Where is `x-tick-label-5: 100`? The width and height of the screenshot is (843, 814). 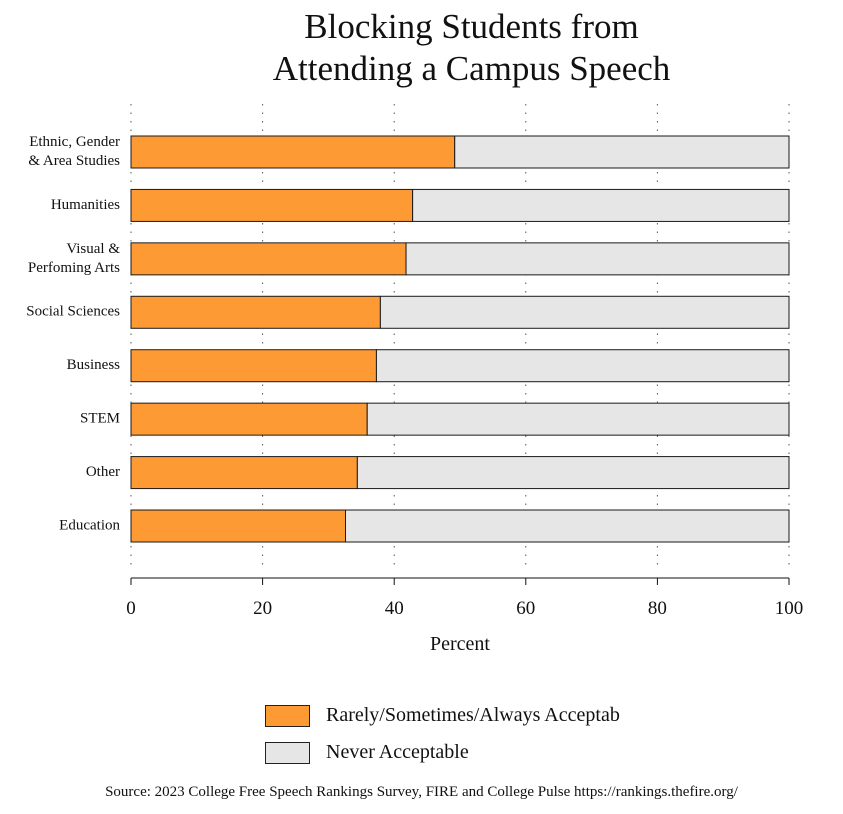 x-tick-label-5: 100 is located at coordinates (789, 608).